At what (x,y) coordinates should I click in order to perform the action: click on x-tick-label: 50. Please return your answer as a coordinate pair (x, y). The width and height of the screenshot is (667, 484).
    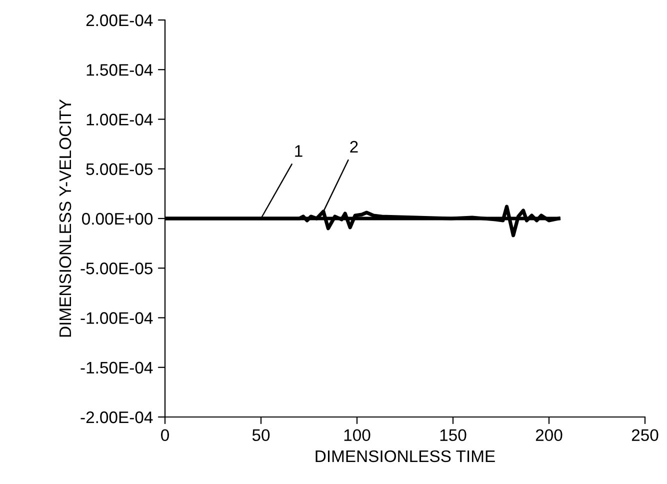
    Looking at the image, I should click on (261, 435).